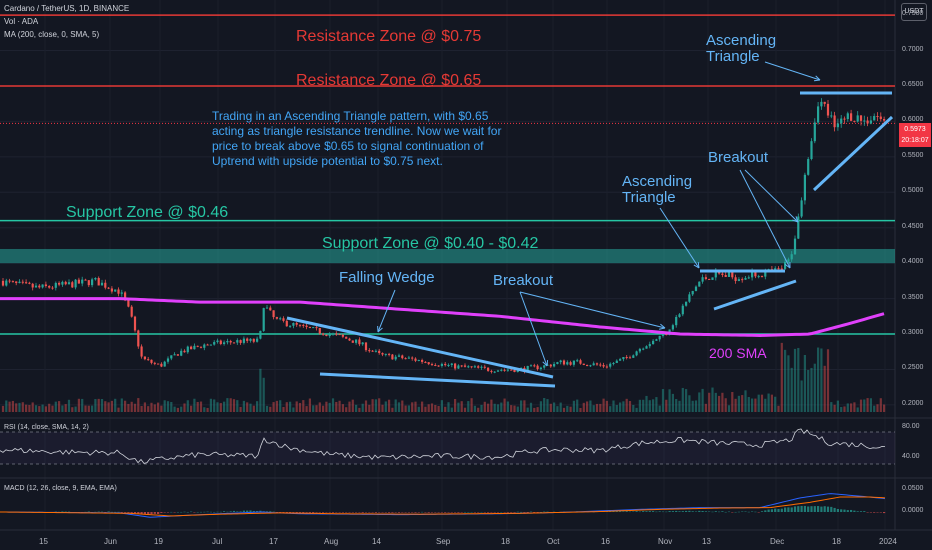 The image size is (932, 550). What do you see at coordinates (389, 36) in the screenshot?
I see `resistance-075-label: Resistance Zone @ $0.75` at bounding box center [389, 36].